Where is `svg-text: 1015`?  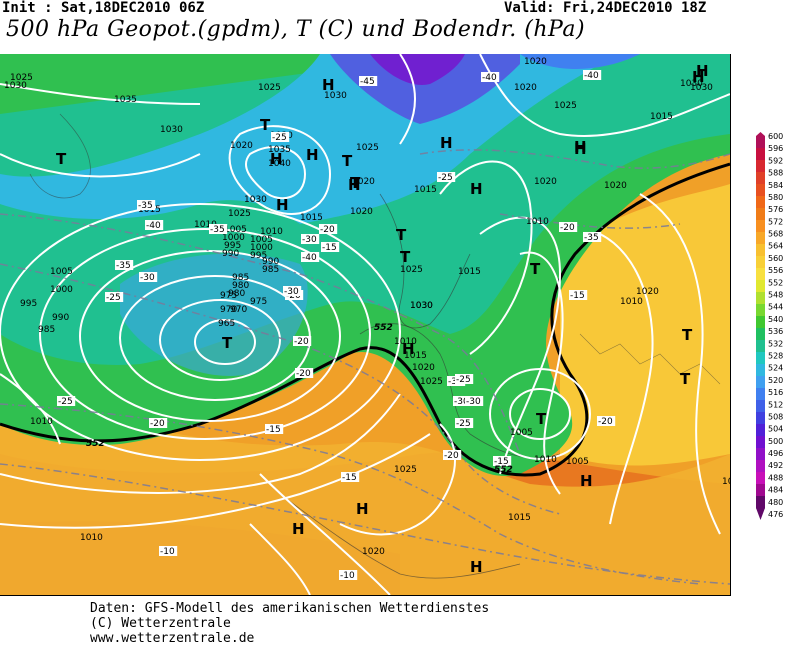
svg-text: 1015 is located at coordinates (425, 190).